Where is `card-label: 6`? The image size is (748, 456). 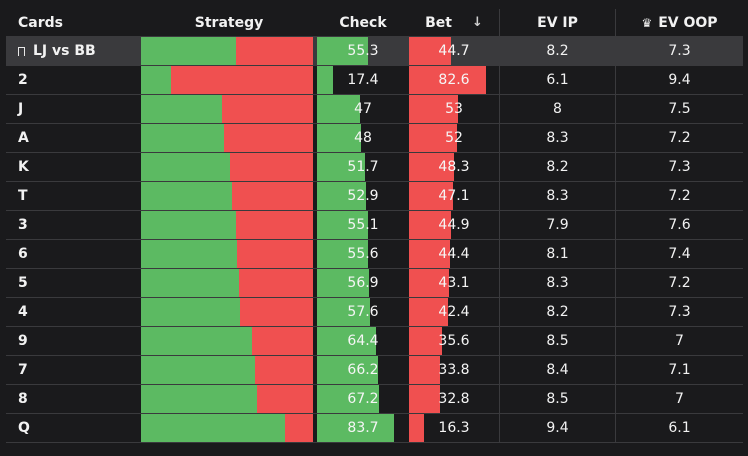
card-label: 6 is located at coordinates (23, 254).